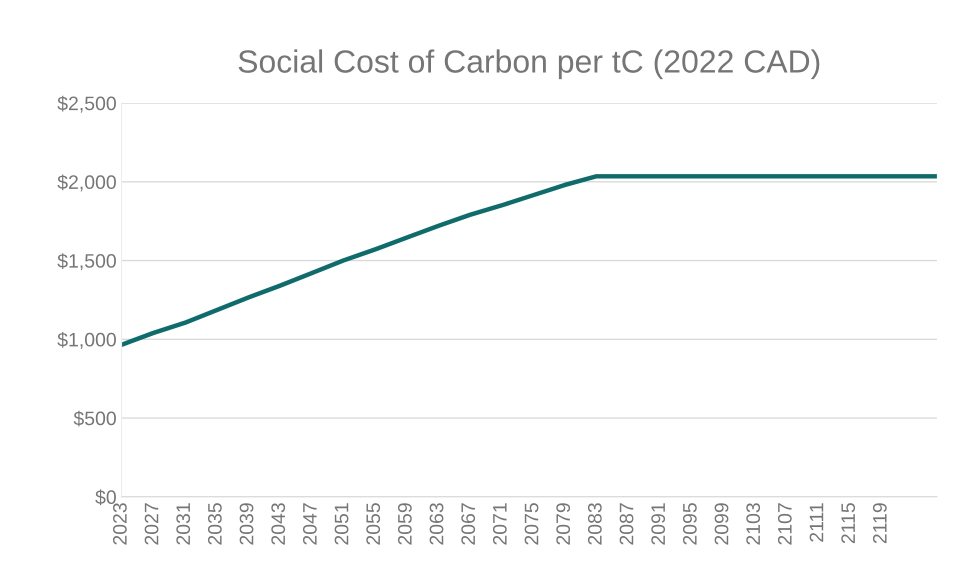 The image size is (957, 579). Describe the element at coordinates (531, 524) in the screenshot. I see `x-tick-label: 2075` at that location.